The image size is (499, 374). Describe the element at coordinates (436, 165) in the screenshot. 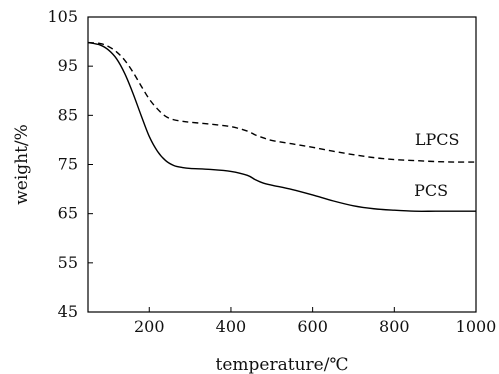

I see `series-labels: LPCS PCS` at that location.